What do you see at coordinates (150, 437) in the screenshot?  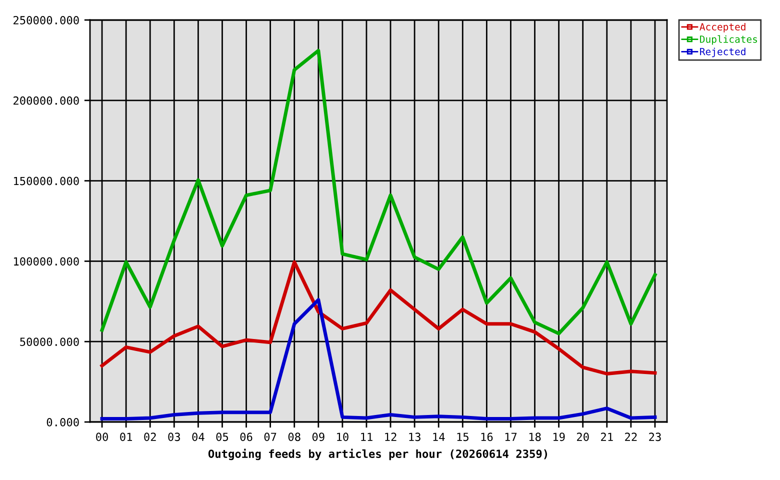 I see `x-tick-label: 02` at bounding box center [150, 437].